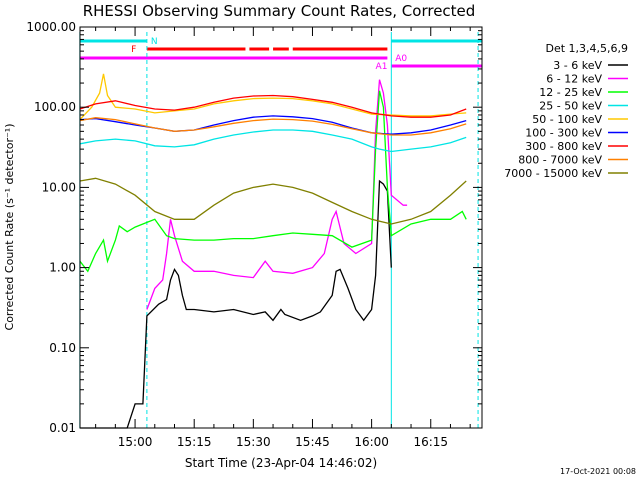 Image resolution: width=640 pixels, height=480 pixels. What do you see at coordinates (563, 133) in the screenshot?
I see `legend-entry-label: 100 - 300 keV` at bounding box center [563, 133].